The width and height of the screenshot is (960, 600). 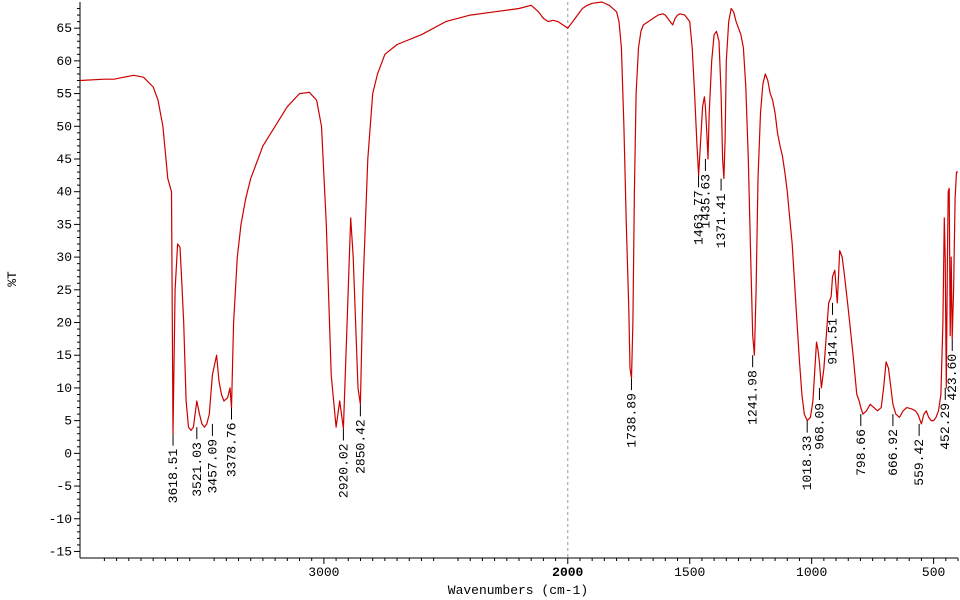 I want to click on y-tick-label: 5, so click(x=68, y=421).